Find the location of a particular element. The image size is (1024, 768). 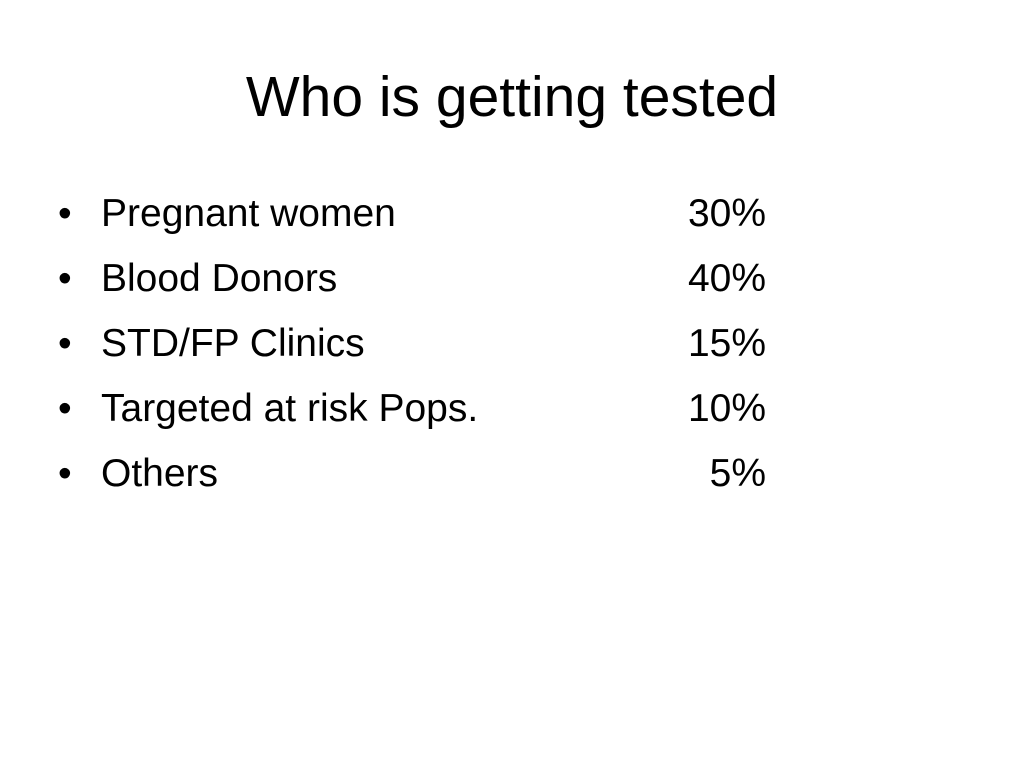

item-percentage: 5% is located at coordinates (737, 473).